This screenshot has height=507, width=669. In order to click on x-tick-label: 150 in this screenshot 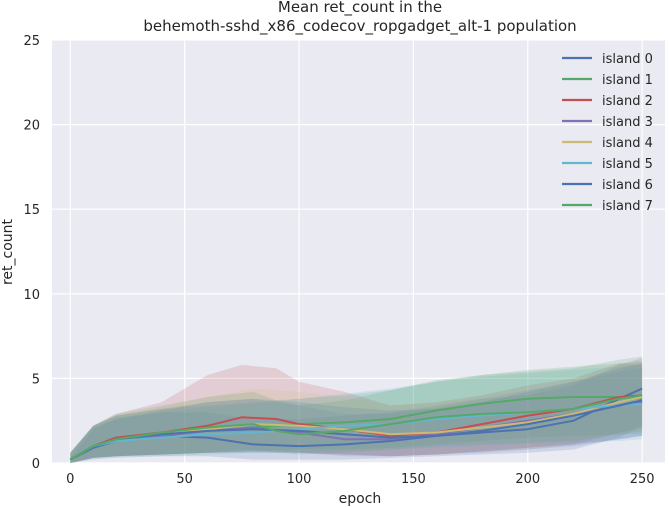, I will do `click(413, 479)`.